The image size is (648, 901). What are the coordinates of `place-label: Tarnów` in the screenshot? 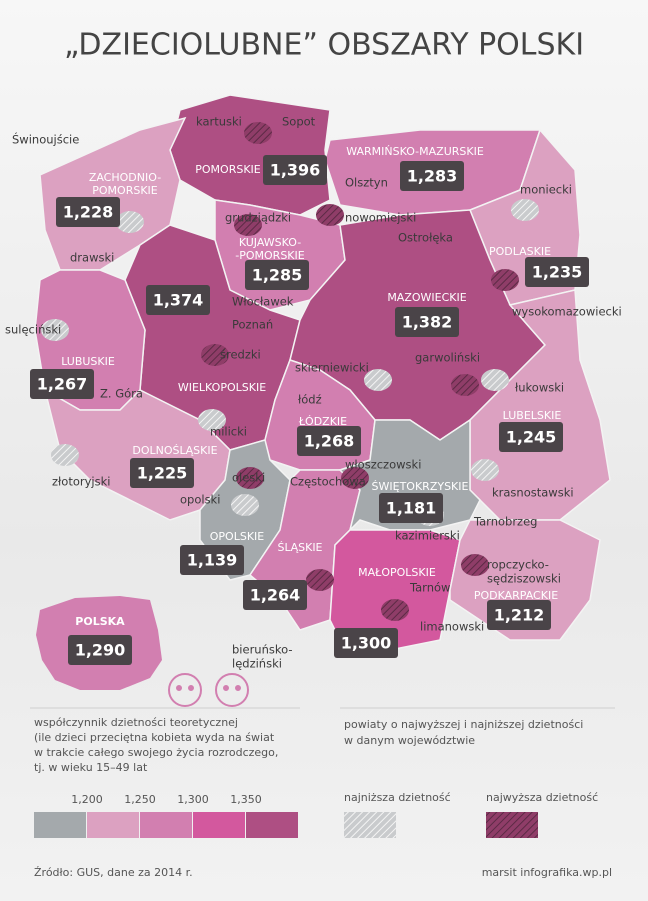 It's located at (429, 588).